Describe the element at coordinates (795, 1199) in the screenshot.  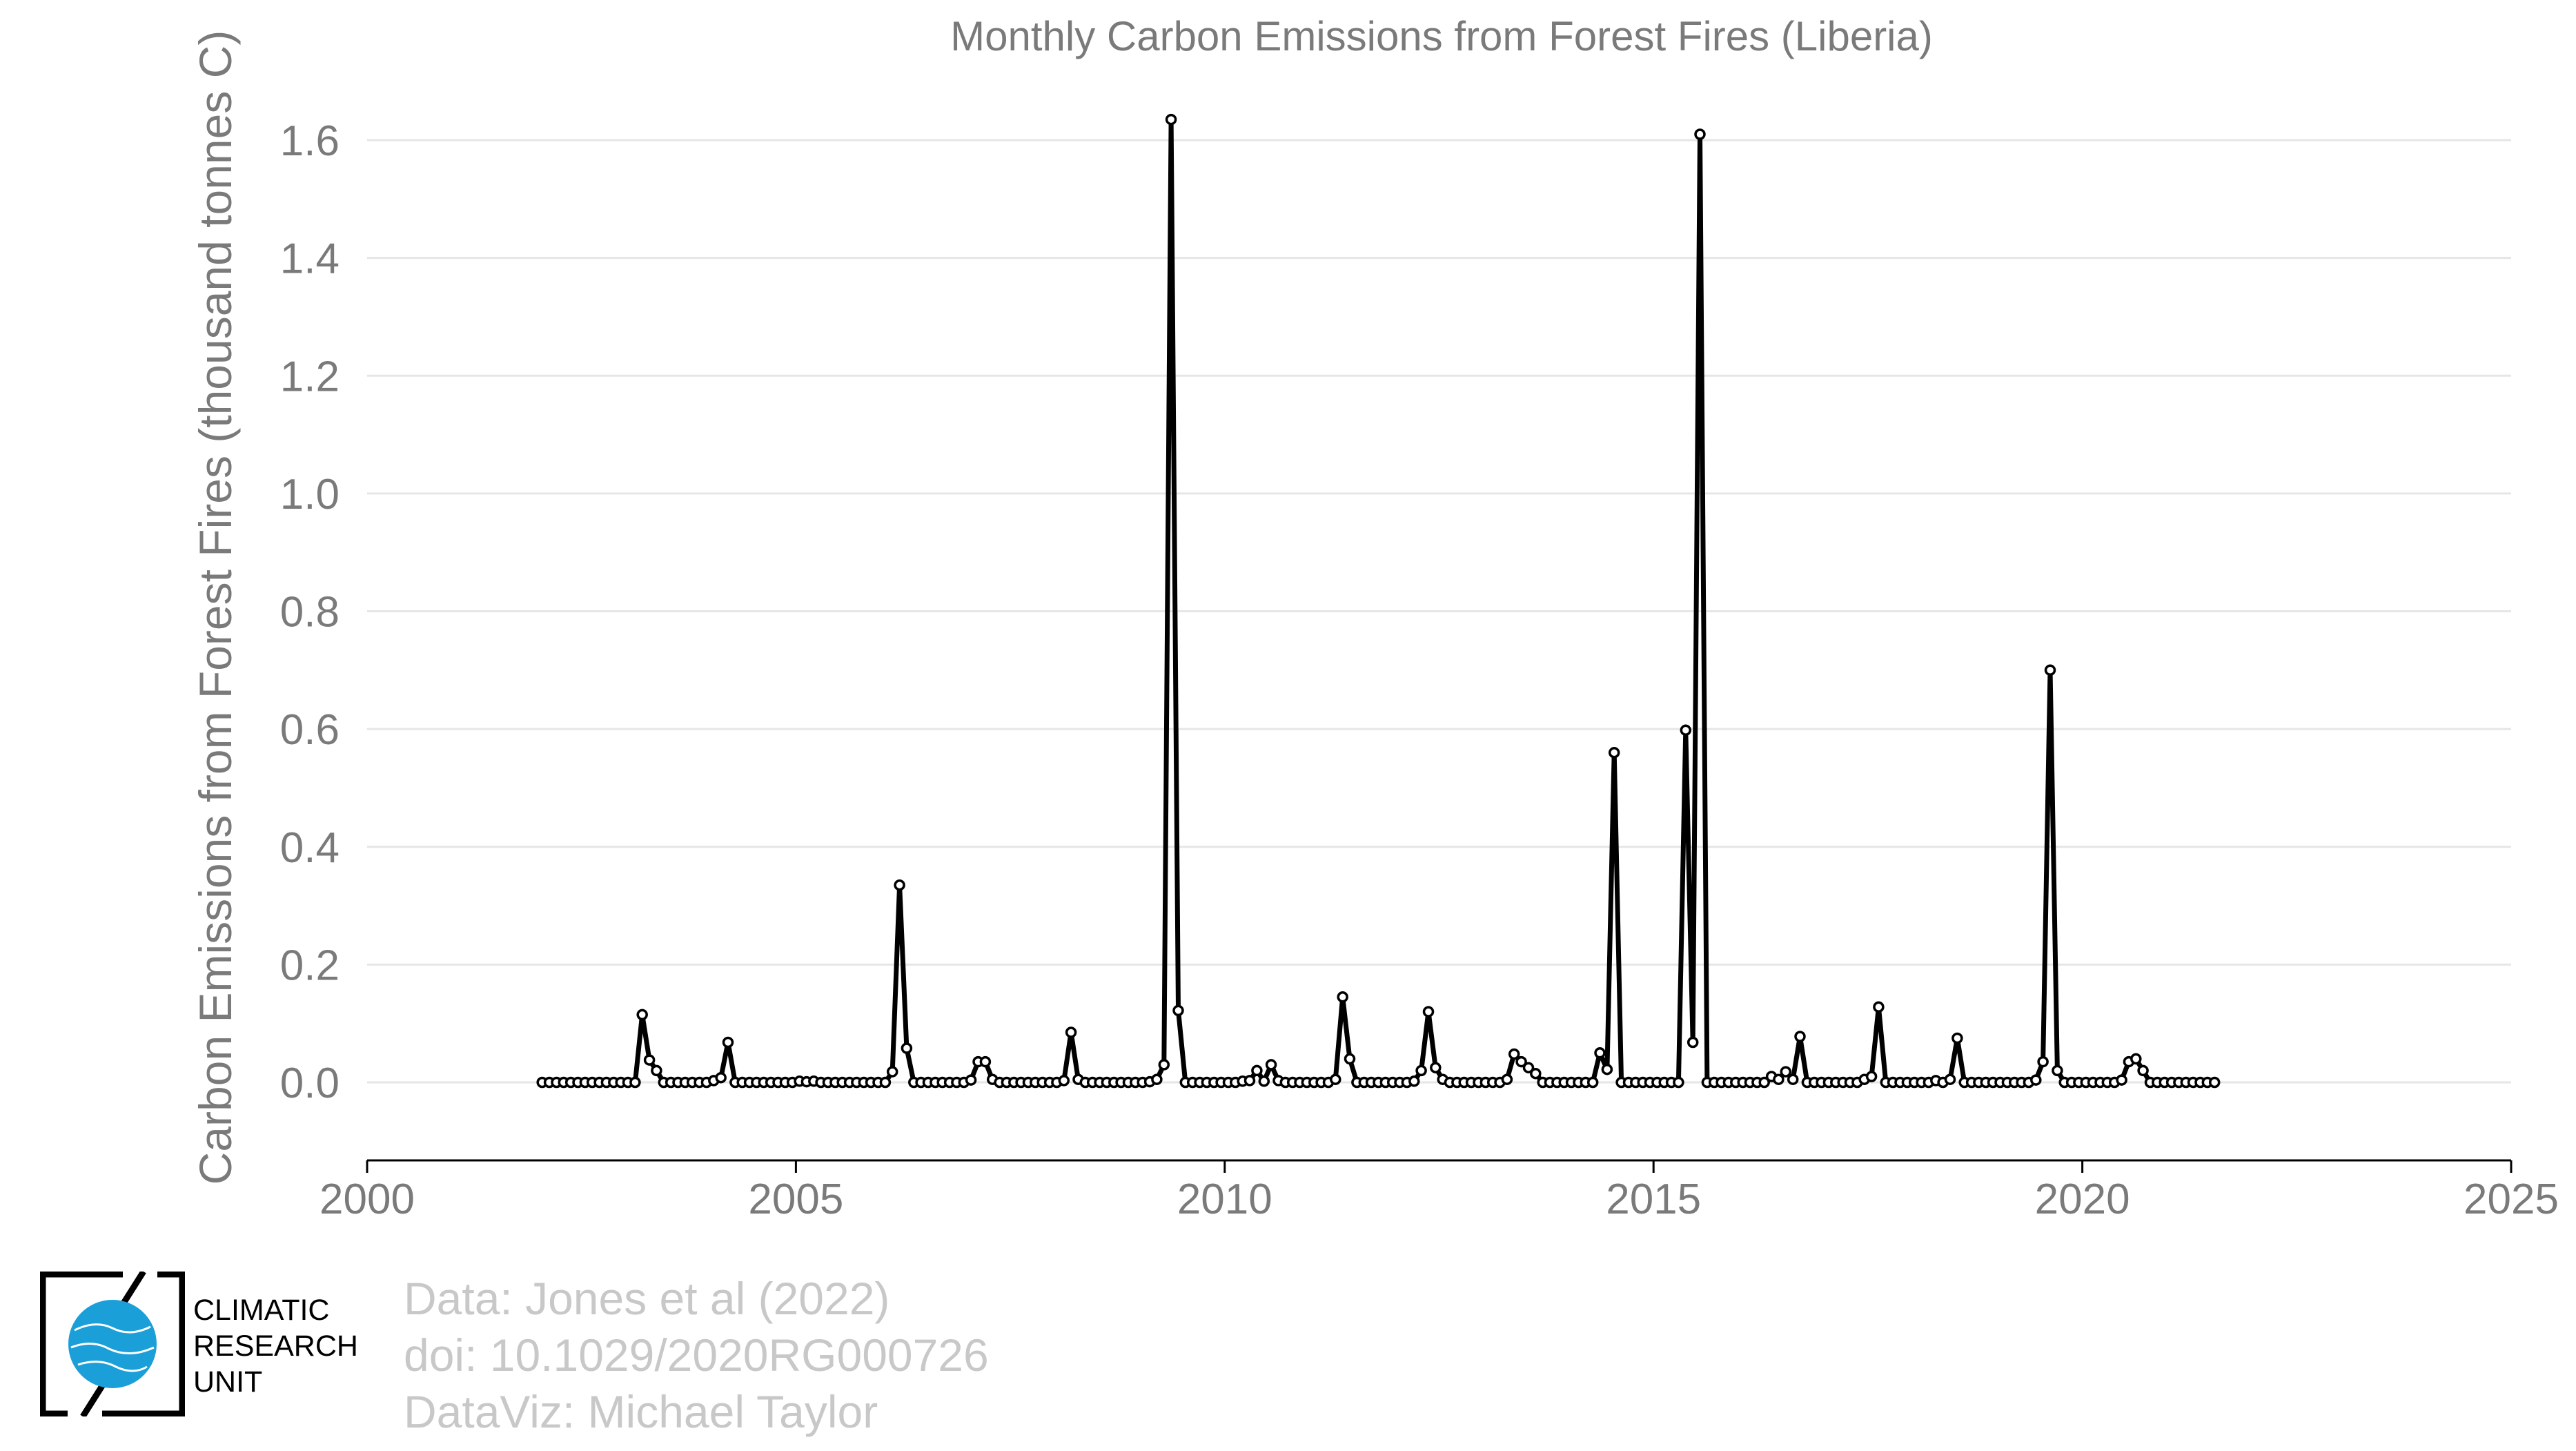
I see `x-tick-label: 2005` at that location.